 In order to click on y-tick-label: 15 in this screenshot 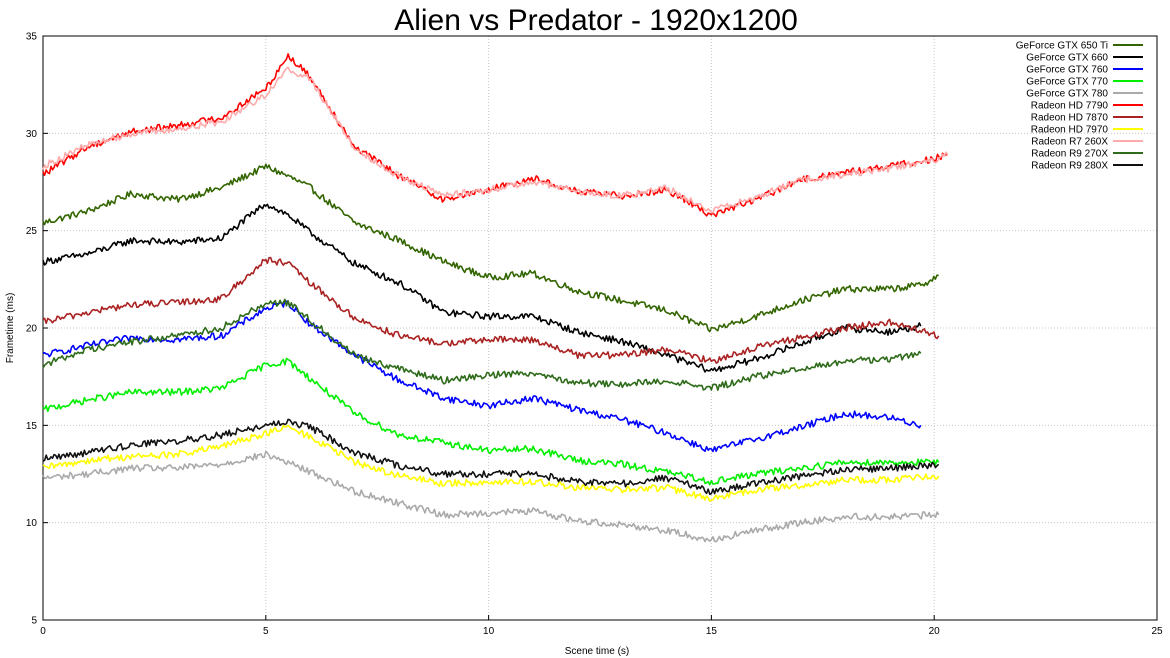, I will do `click(32, 426)`.